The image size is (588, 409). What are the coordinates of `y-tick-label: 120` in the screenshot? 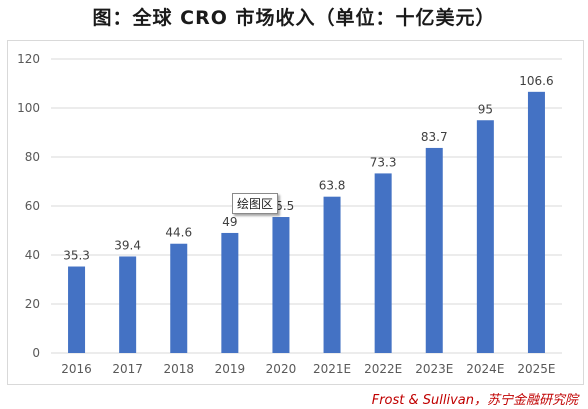 It's located at (28, 59).